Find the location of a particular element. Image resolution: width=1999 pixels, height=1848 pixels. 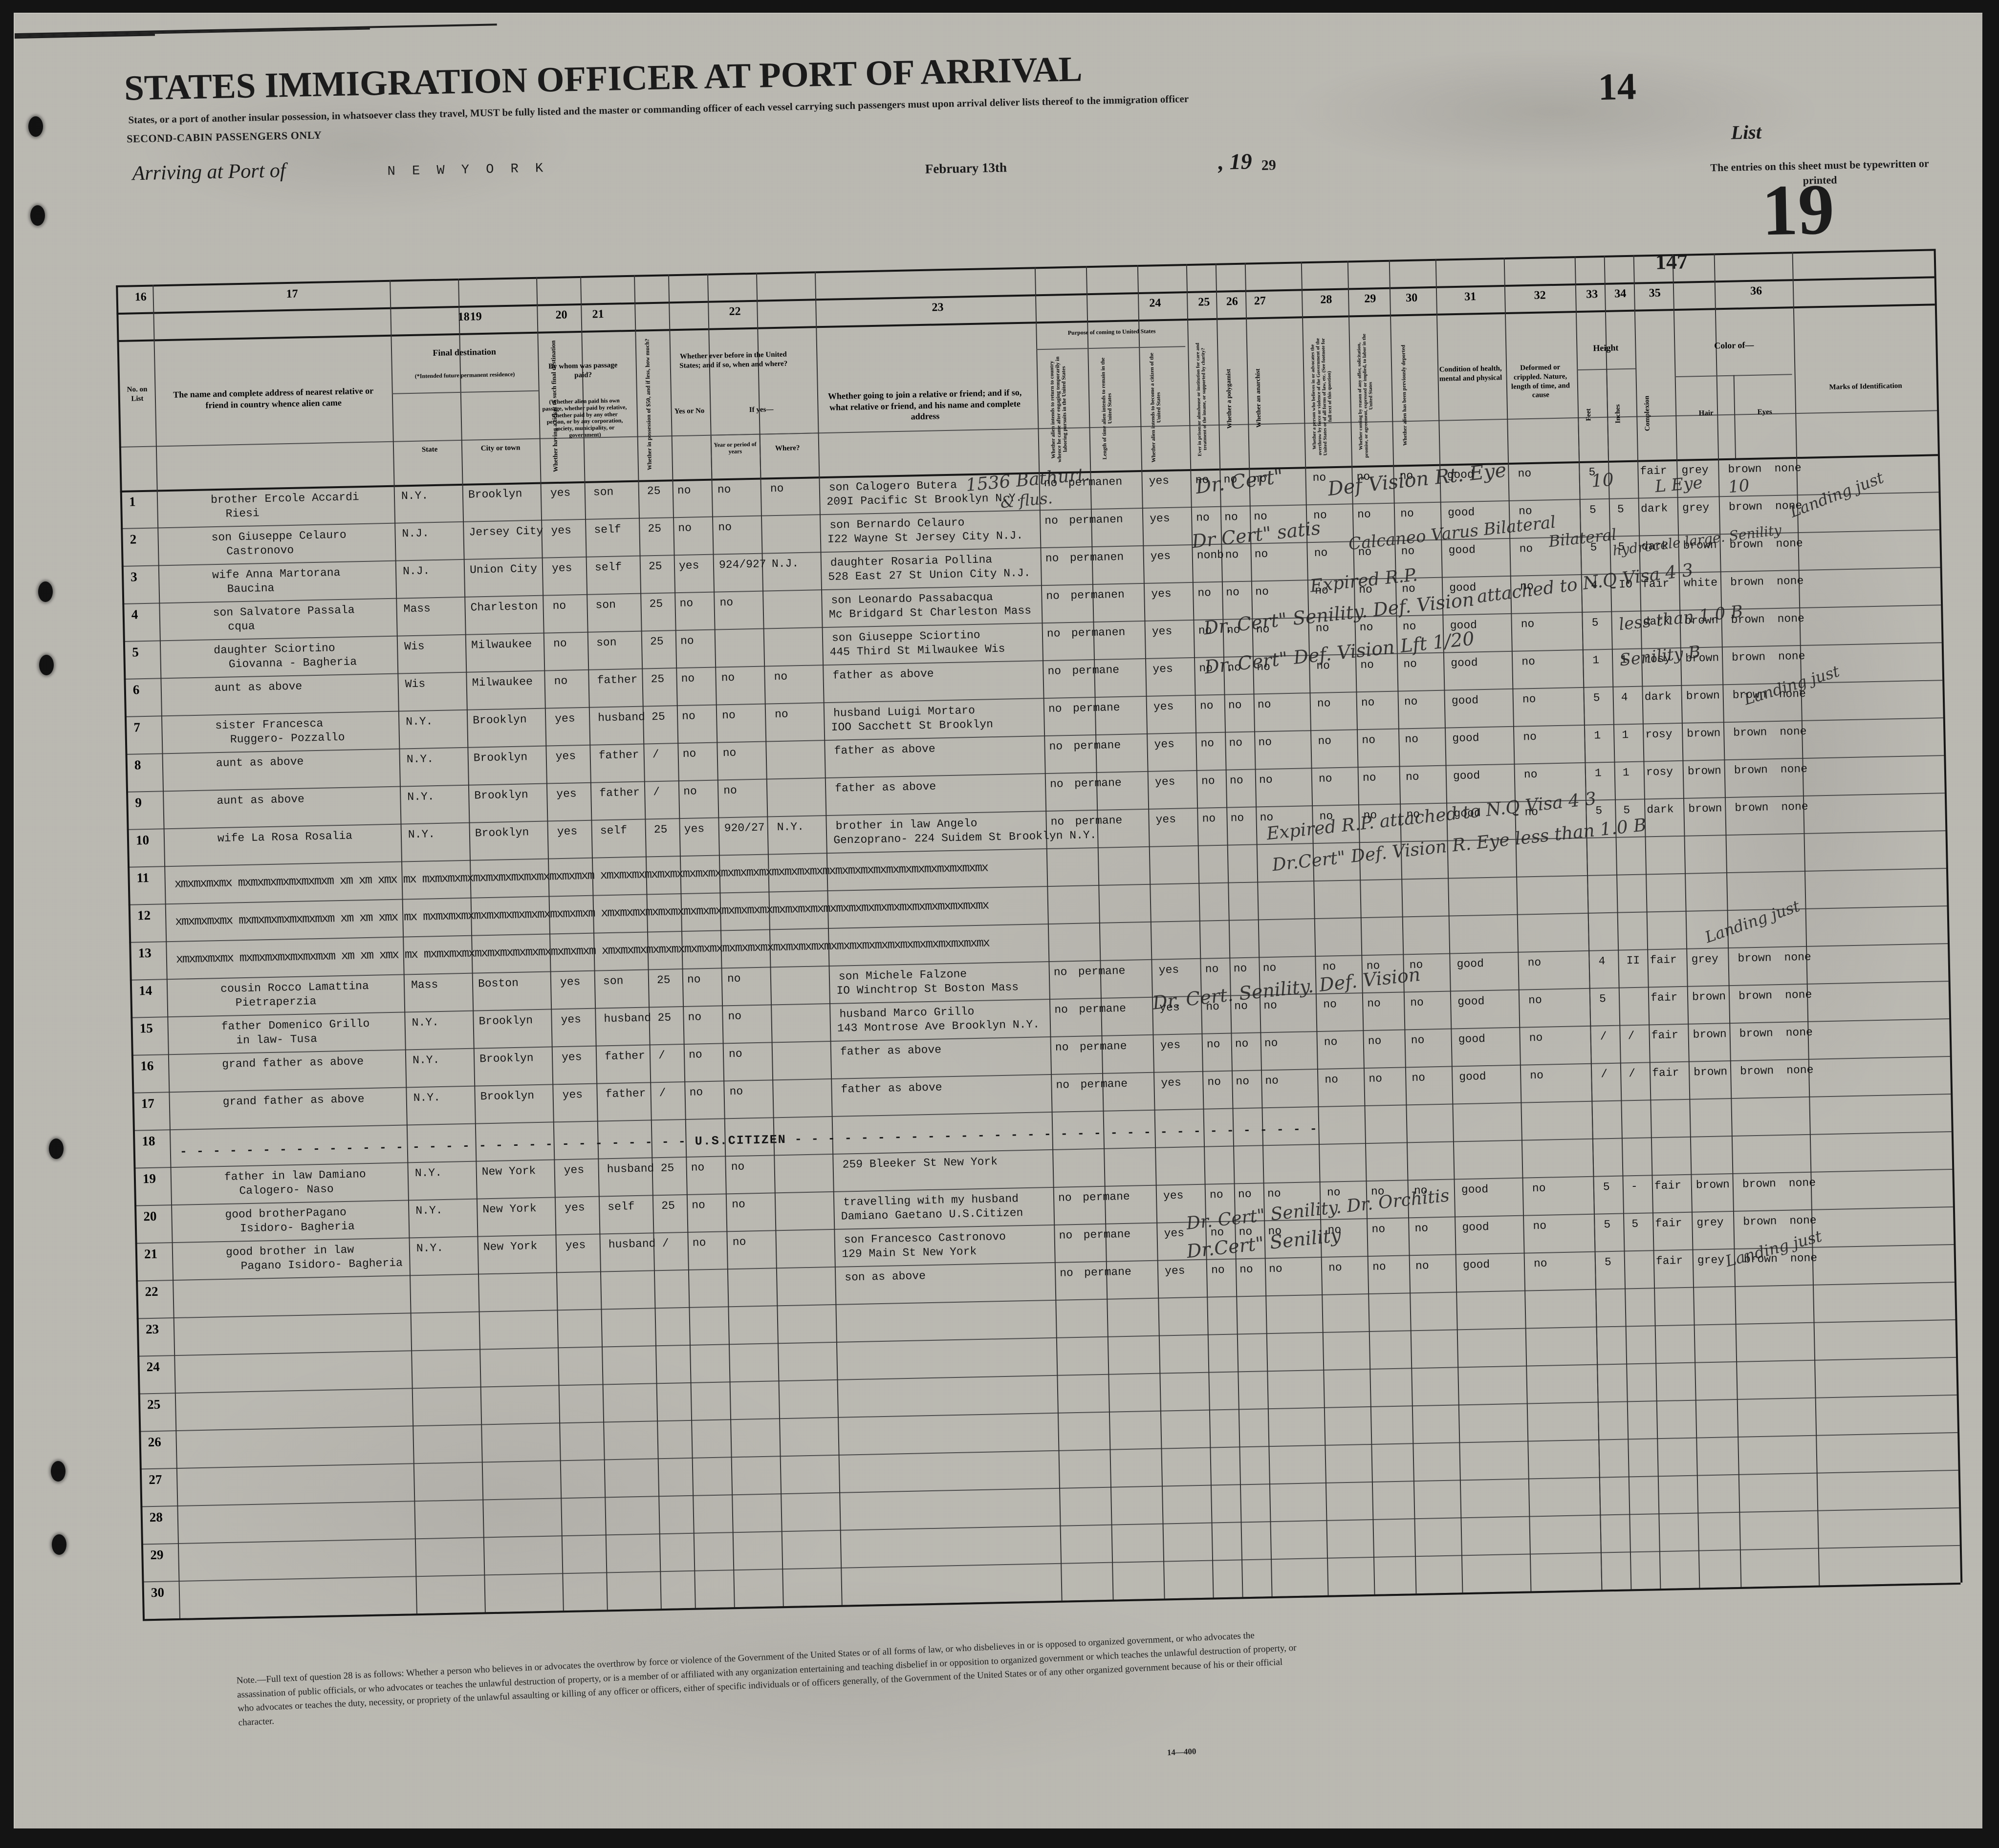

cell-join-relative-line2: Damiano Gaetano U.S.Citizen is located at coordinates (932, 1214).